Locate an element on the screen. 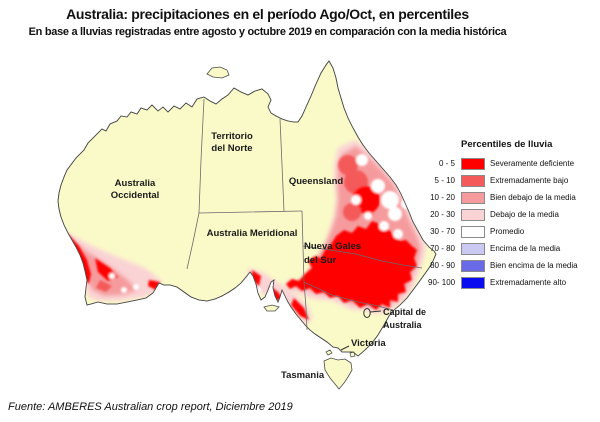  label-new-south-wales-2: del Sur is located at coordinates (320, 260).